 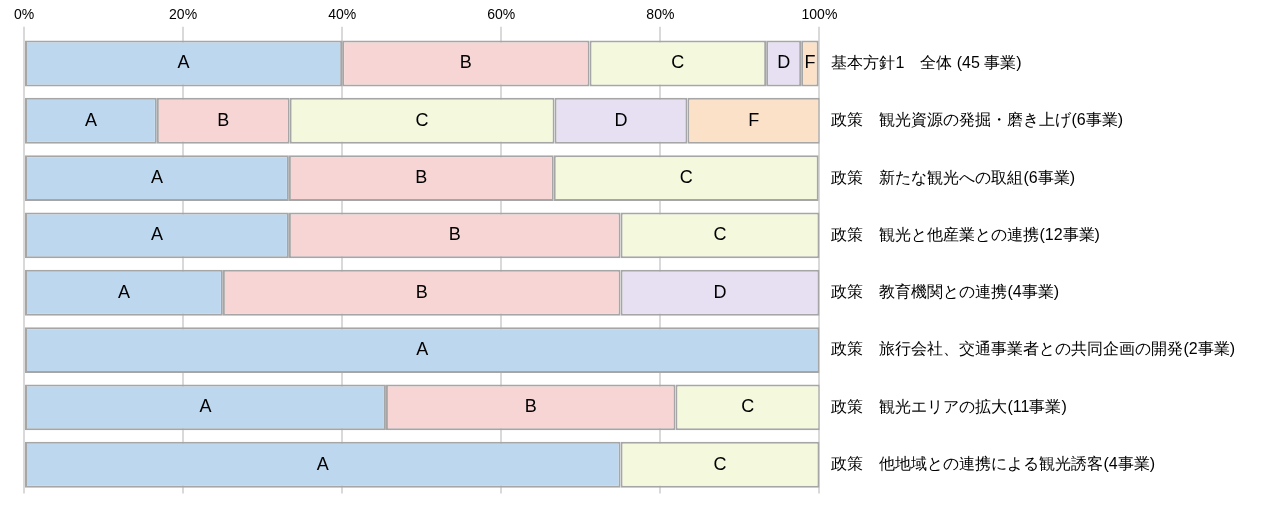 What do you see at coordinates (183, 14) in the screenshot?
I see `x-tick-label: 20%` at bounding box center [183, 14].